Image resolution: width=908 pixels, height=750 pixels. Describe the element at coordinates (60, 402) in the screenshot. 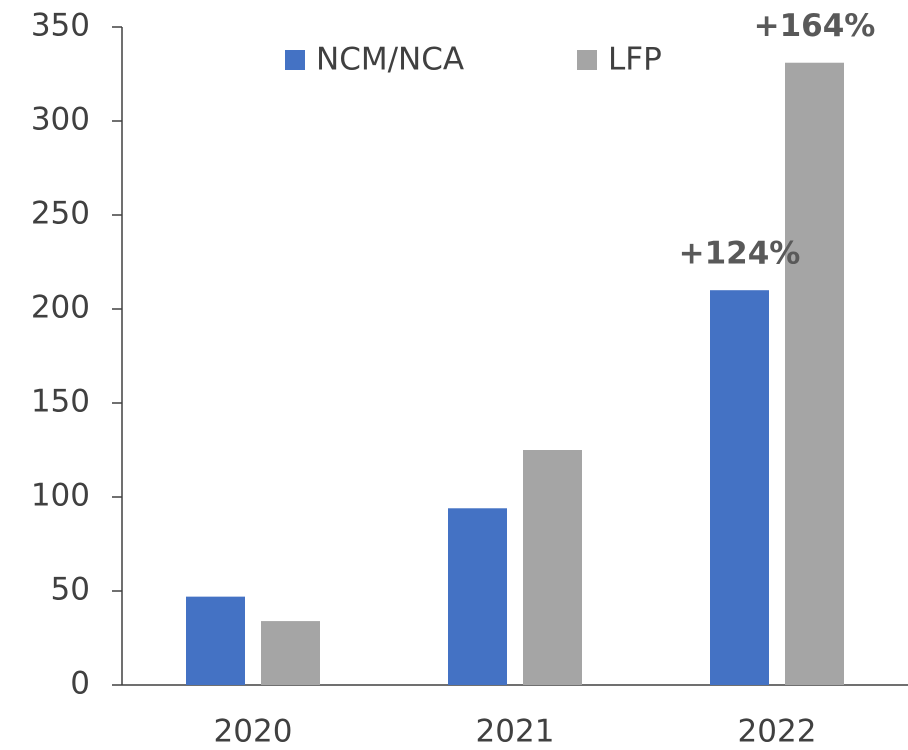

I see `y-tick-label: 150` at that location.